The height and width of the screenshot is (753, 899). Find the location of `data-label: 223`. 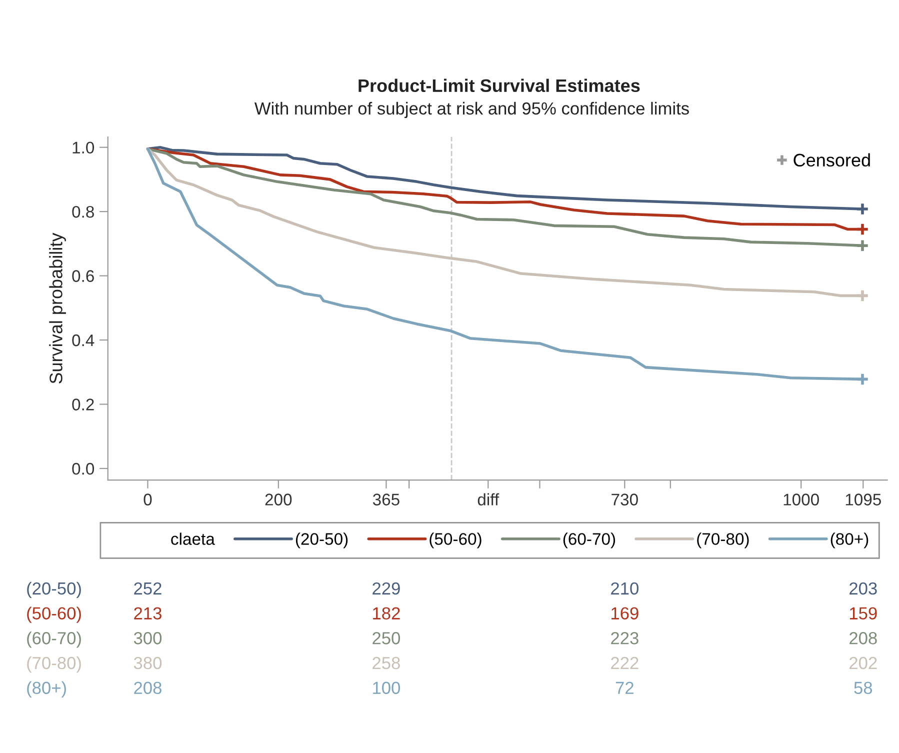

data-label: 223 is located at coordinates (624, 638).